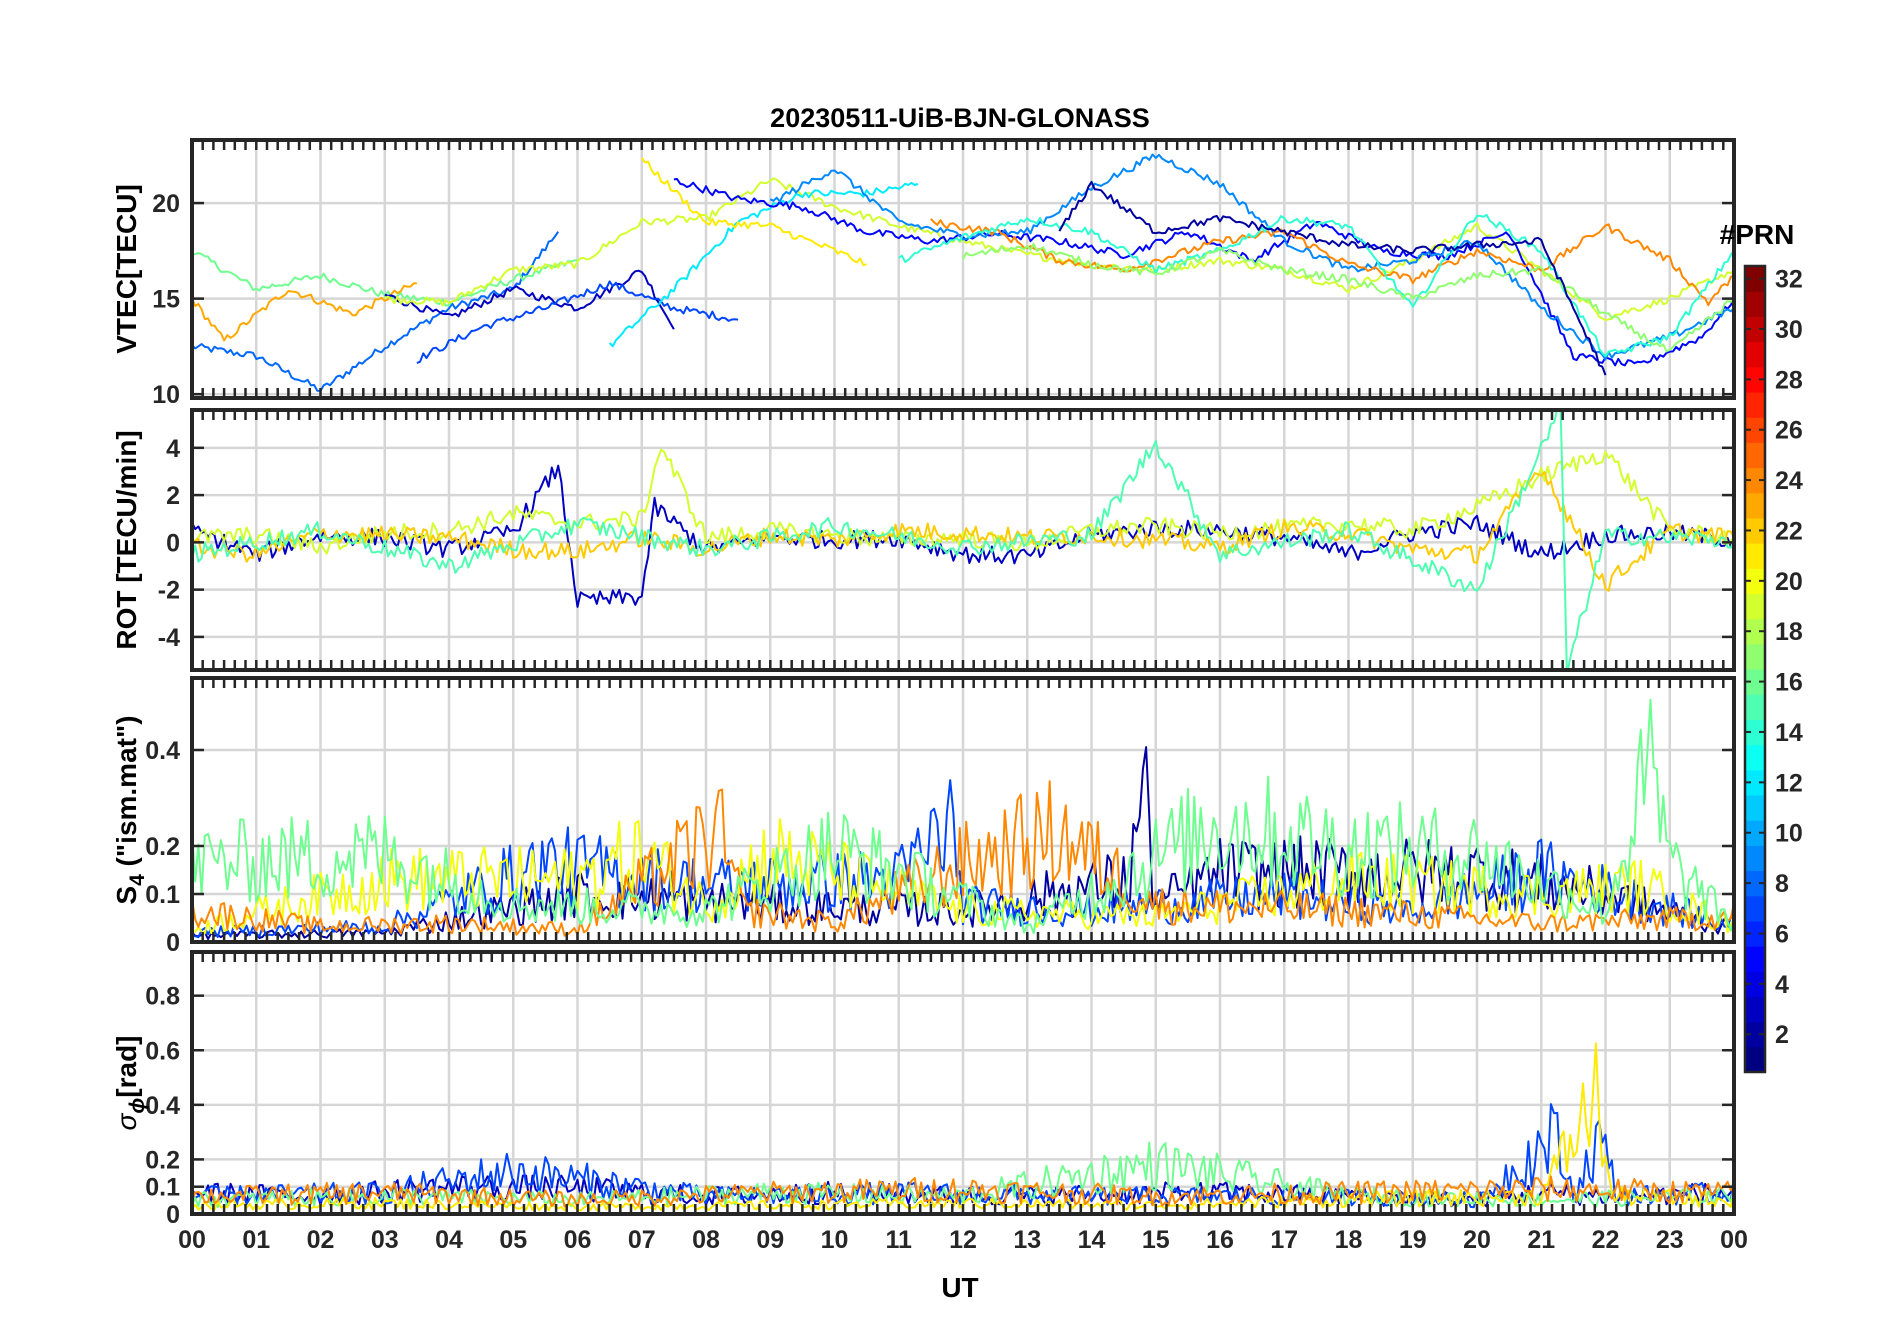 The image size is (1902, 1330). Describe the element at coordinates (1789, 582) in the screenshot. I see `colorbar-tick-label: 20` at that location.